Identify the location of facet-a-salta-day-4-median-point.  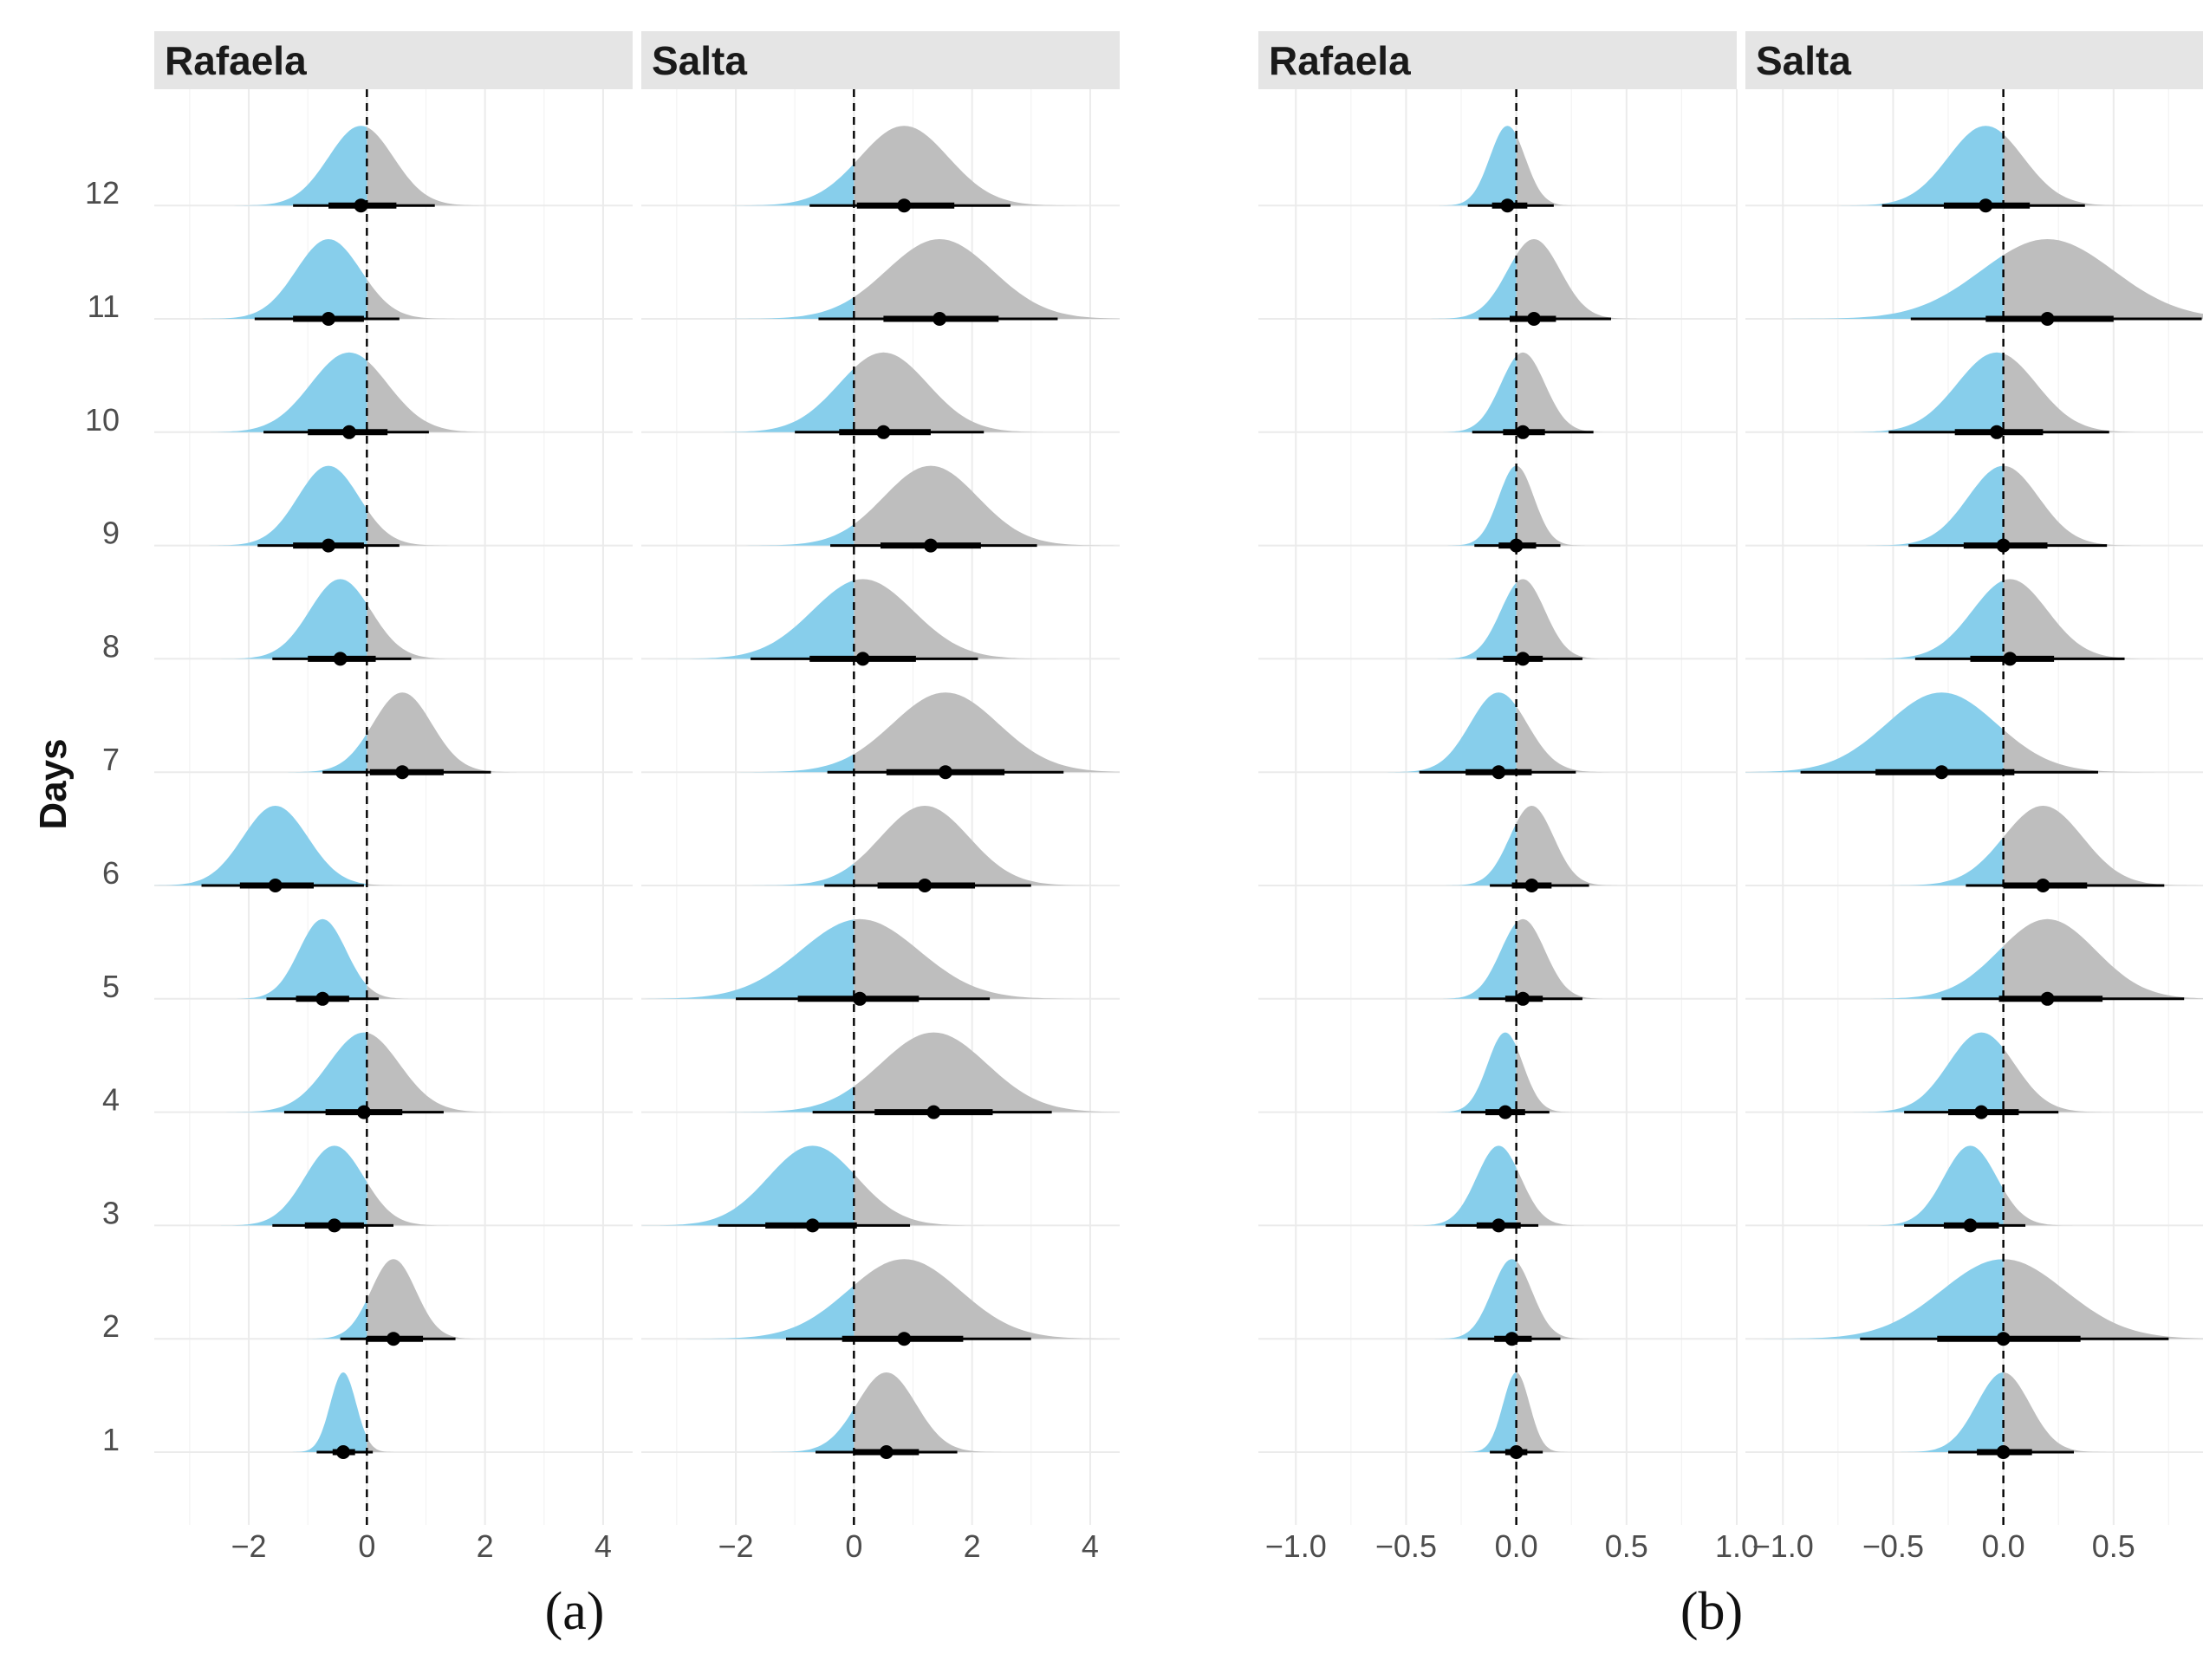
(934, 1112).